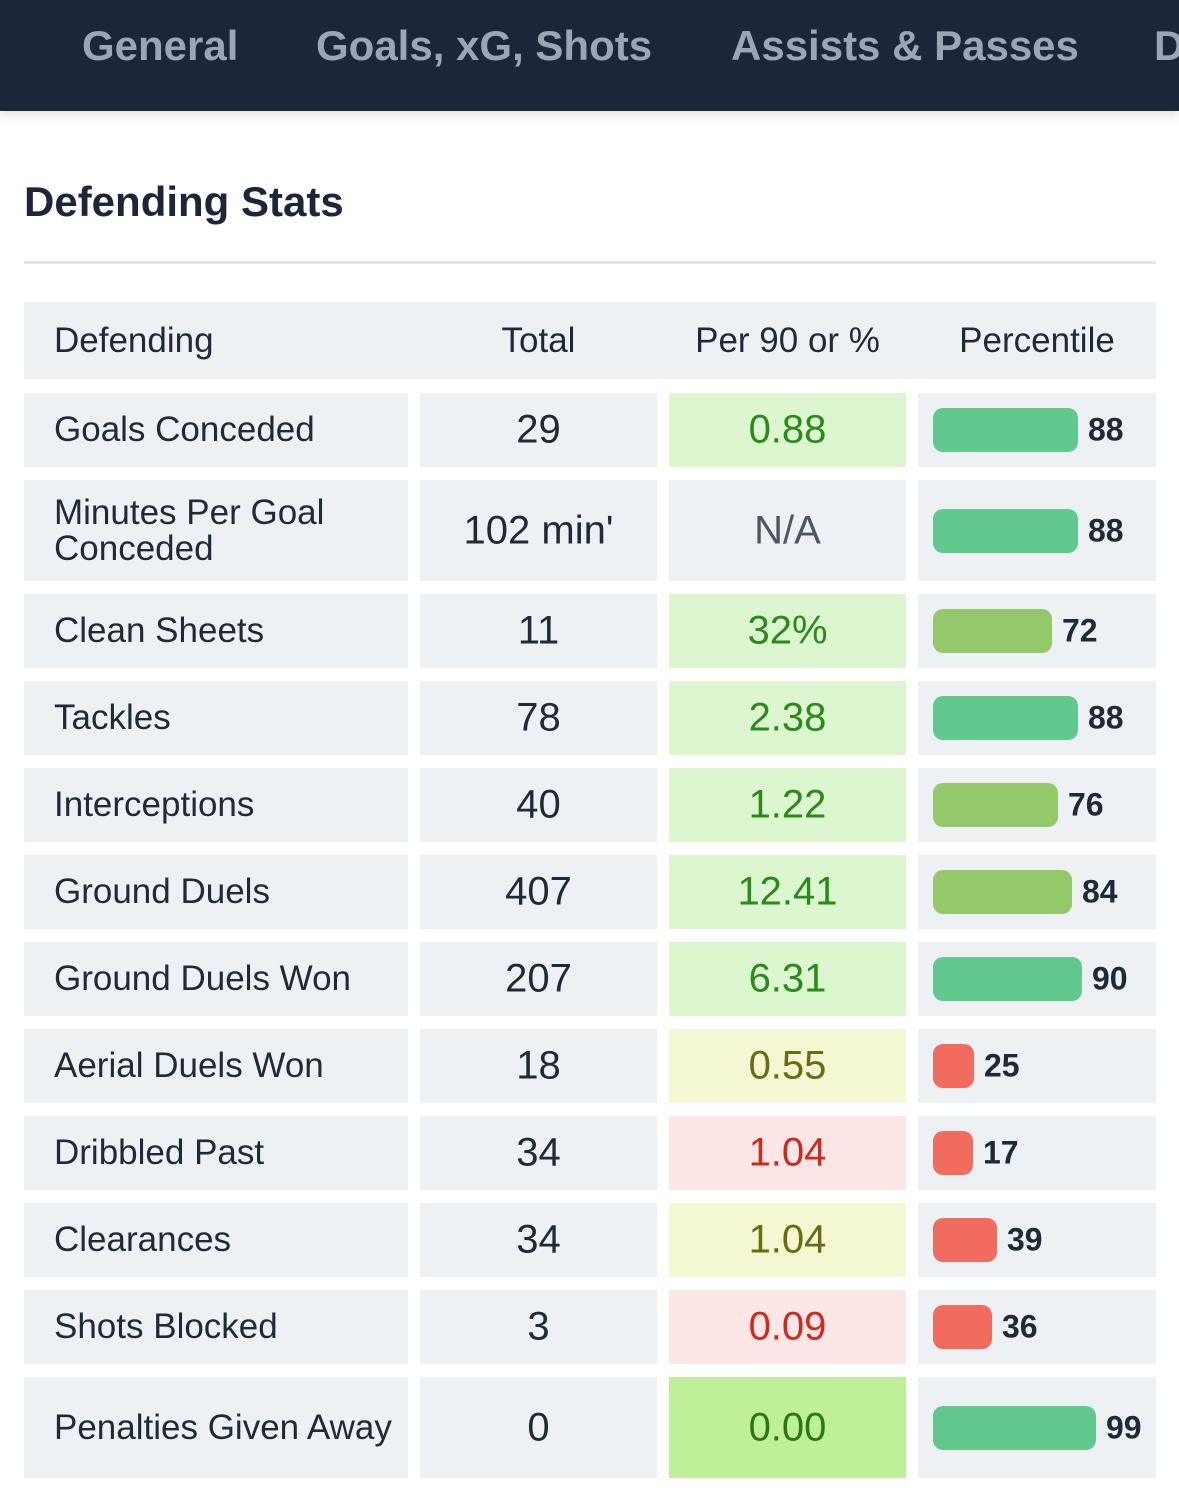 The height and width of the screenshot is (1491, 1179). I want to click on stat-per90-cell: 32%, so click(787, 631).